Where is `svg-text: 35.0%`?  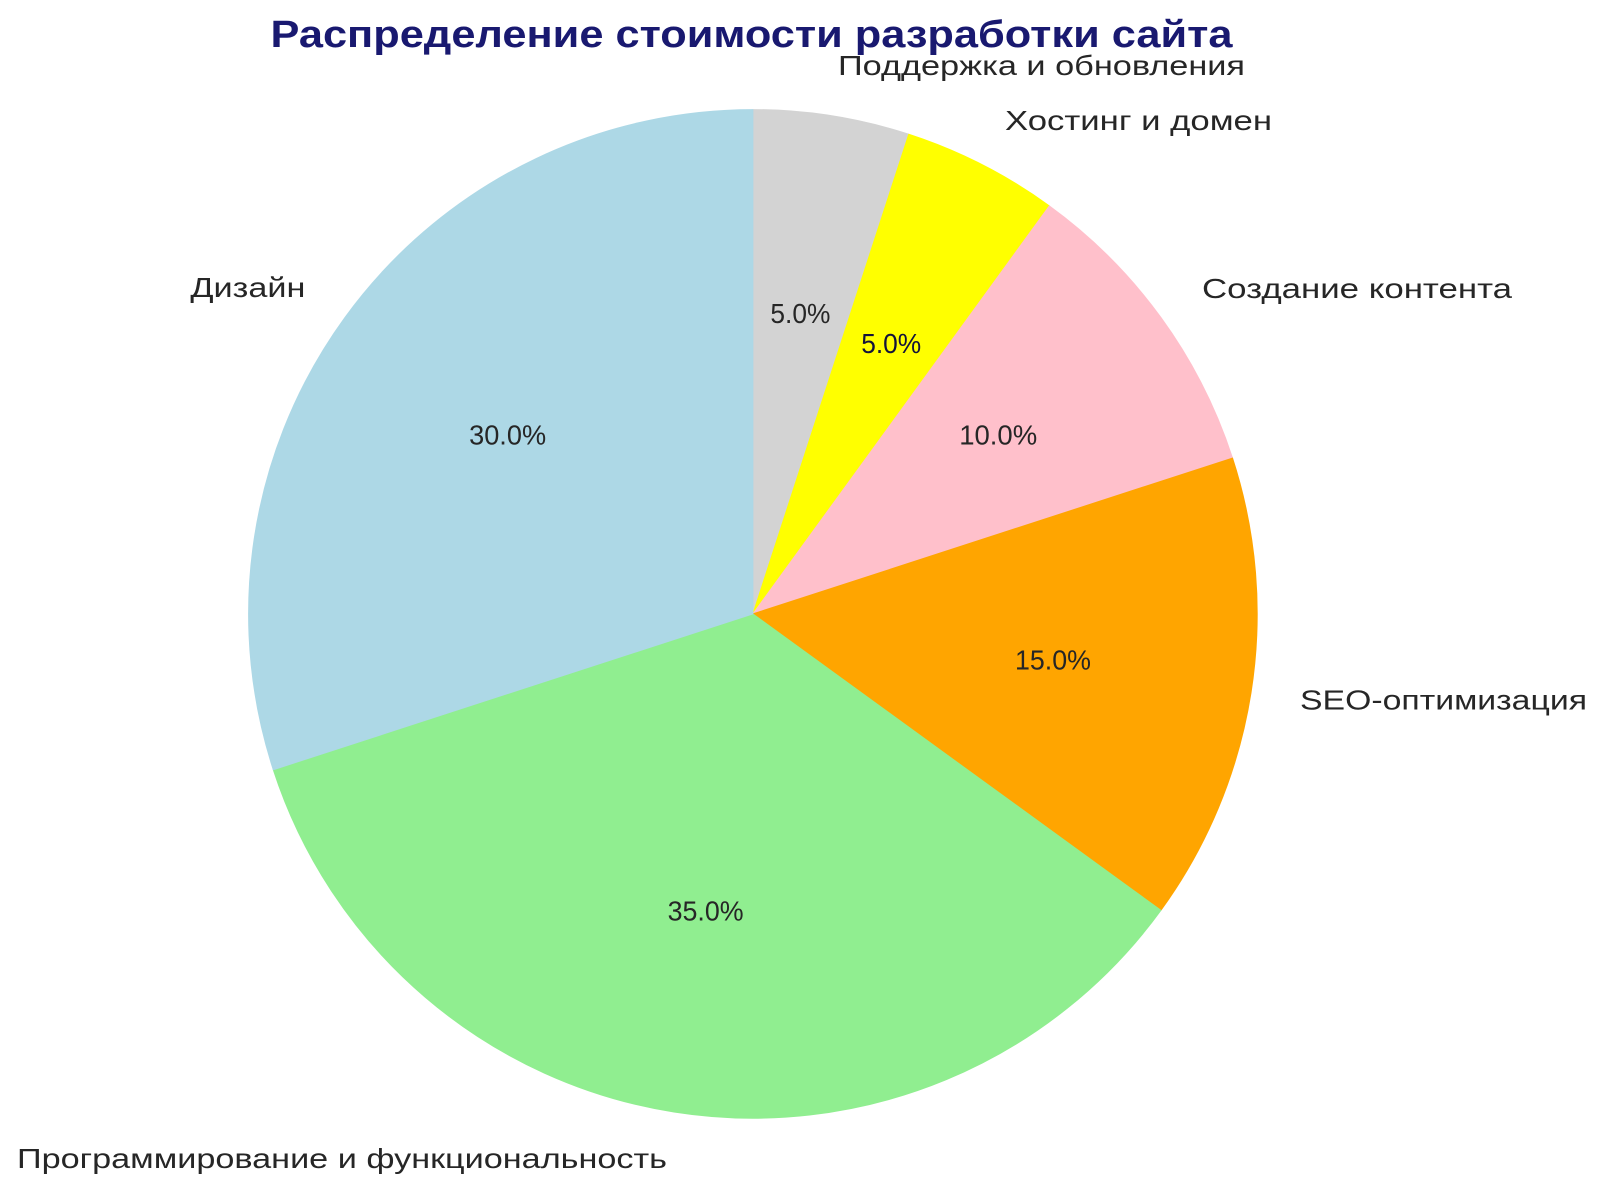 svg-text: 35.0% is located at coordinates (706, 911).